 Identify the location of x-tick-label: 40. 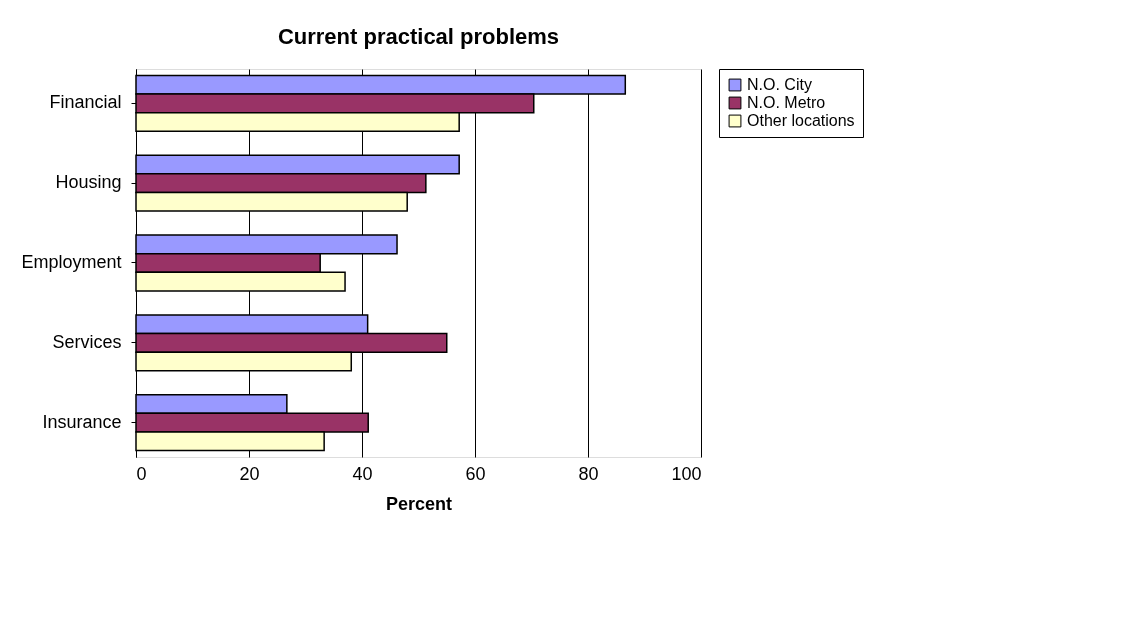
(362, 473).